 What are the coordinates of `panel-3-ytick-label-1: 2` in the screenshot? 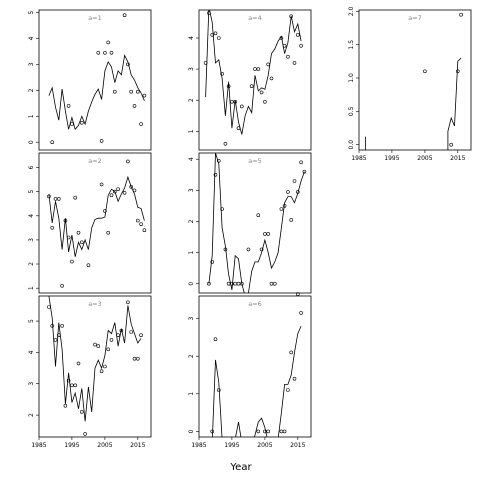 It's located at (31, 415).